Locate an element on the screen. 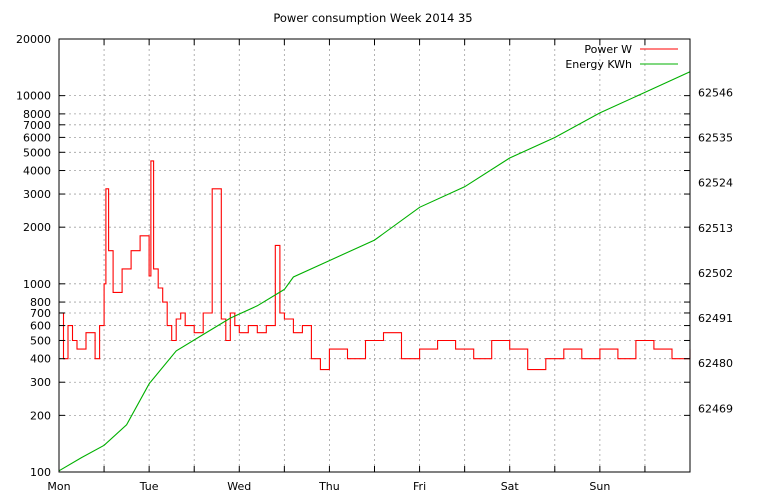 This screenshot has width=768, height=500. y-right-tick-label: 62480 is located at coordinates (715, 363).